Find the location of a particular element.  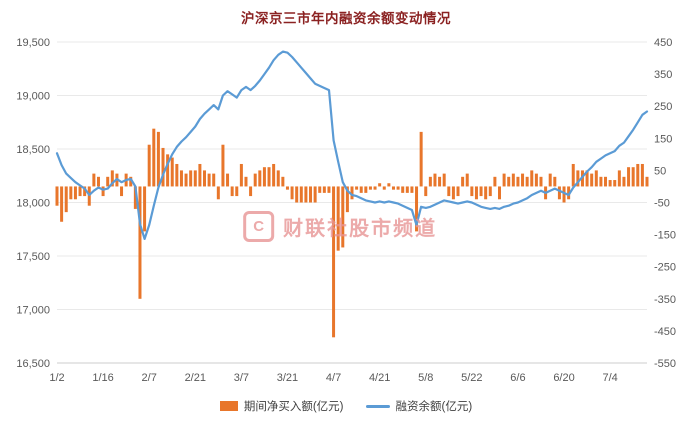

left-axis-tick-label: 17,500 is located at coordinates (33, 257).